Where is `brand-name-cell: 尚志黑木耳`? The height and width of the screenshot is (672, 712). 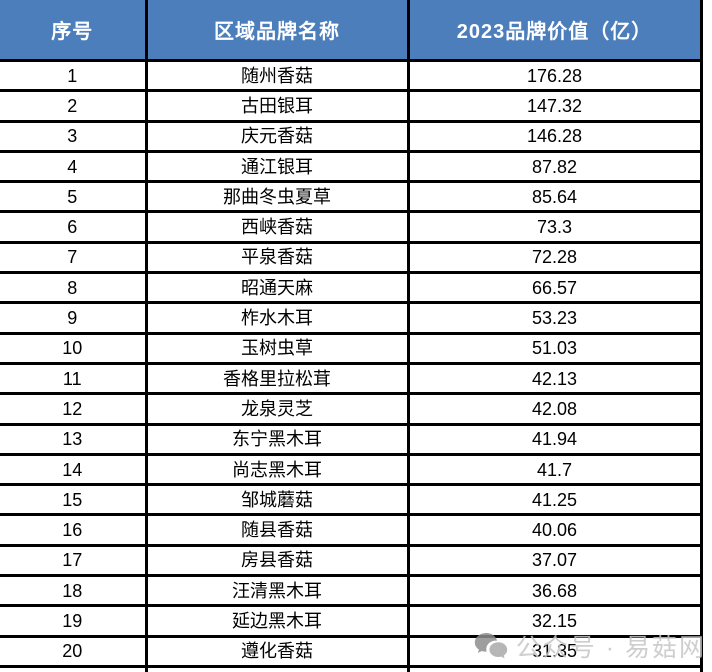 brand-name-cell: 尚志黑木耳 is located at coordinates (277, 469).